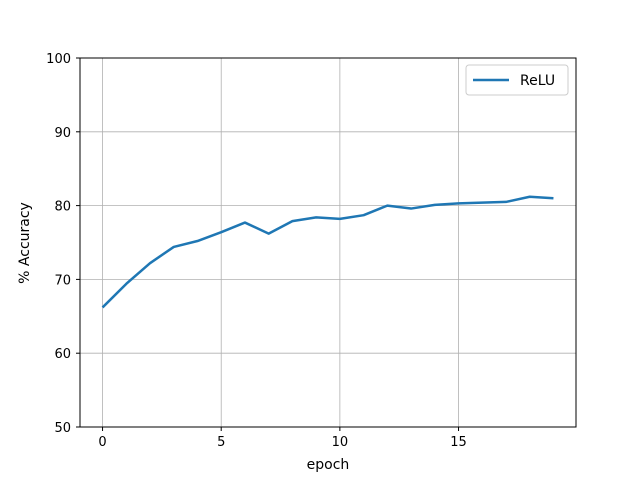 The image size is (640, 480). What do you see at coordinates (25, 243) in the screenshot?
I see `y-axis-label: % Accuracy` at bounding box center [25, 243].